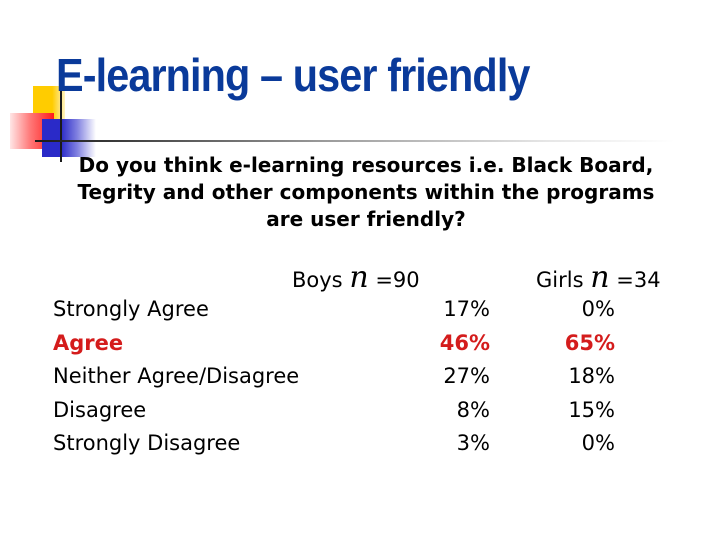 This screenshot has width=720, height=540. What do you see at coordinates (473, 443) in the screenshot?
I see `boys-value: 3%` at bounding box center [473, 443].